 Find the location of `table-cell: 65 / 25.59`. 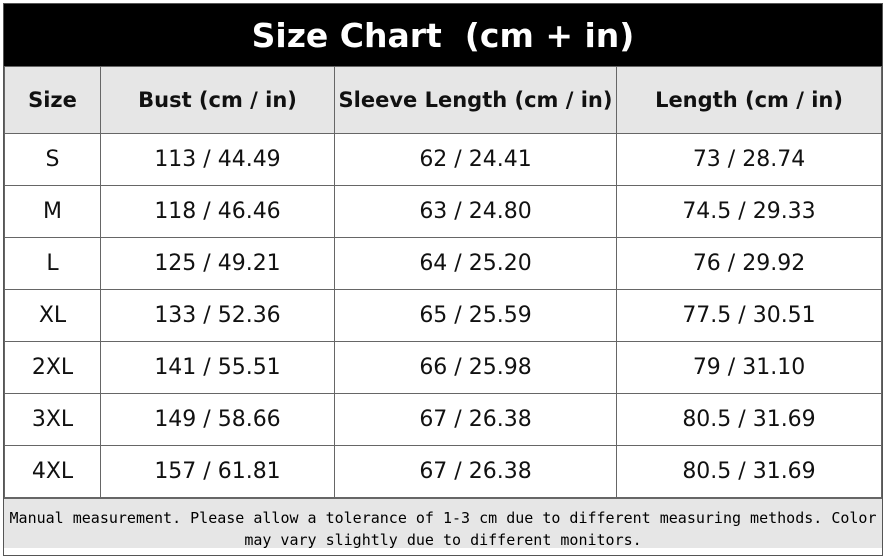

table-cell: 65 / 25.59 is located at coordinates (475, 315).